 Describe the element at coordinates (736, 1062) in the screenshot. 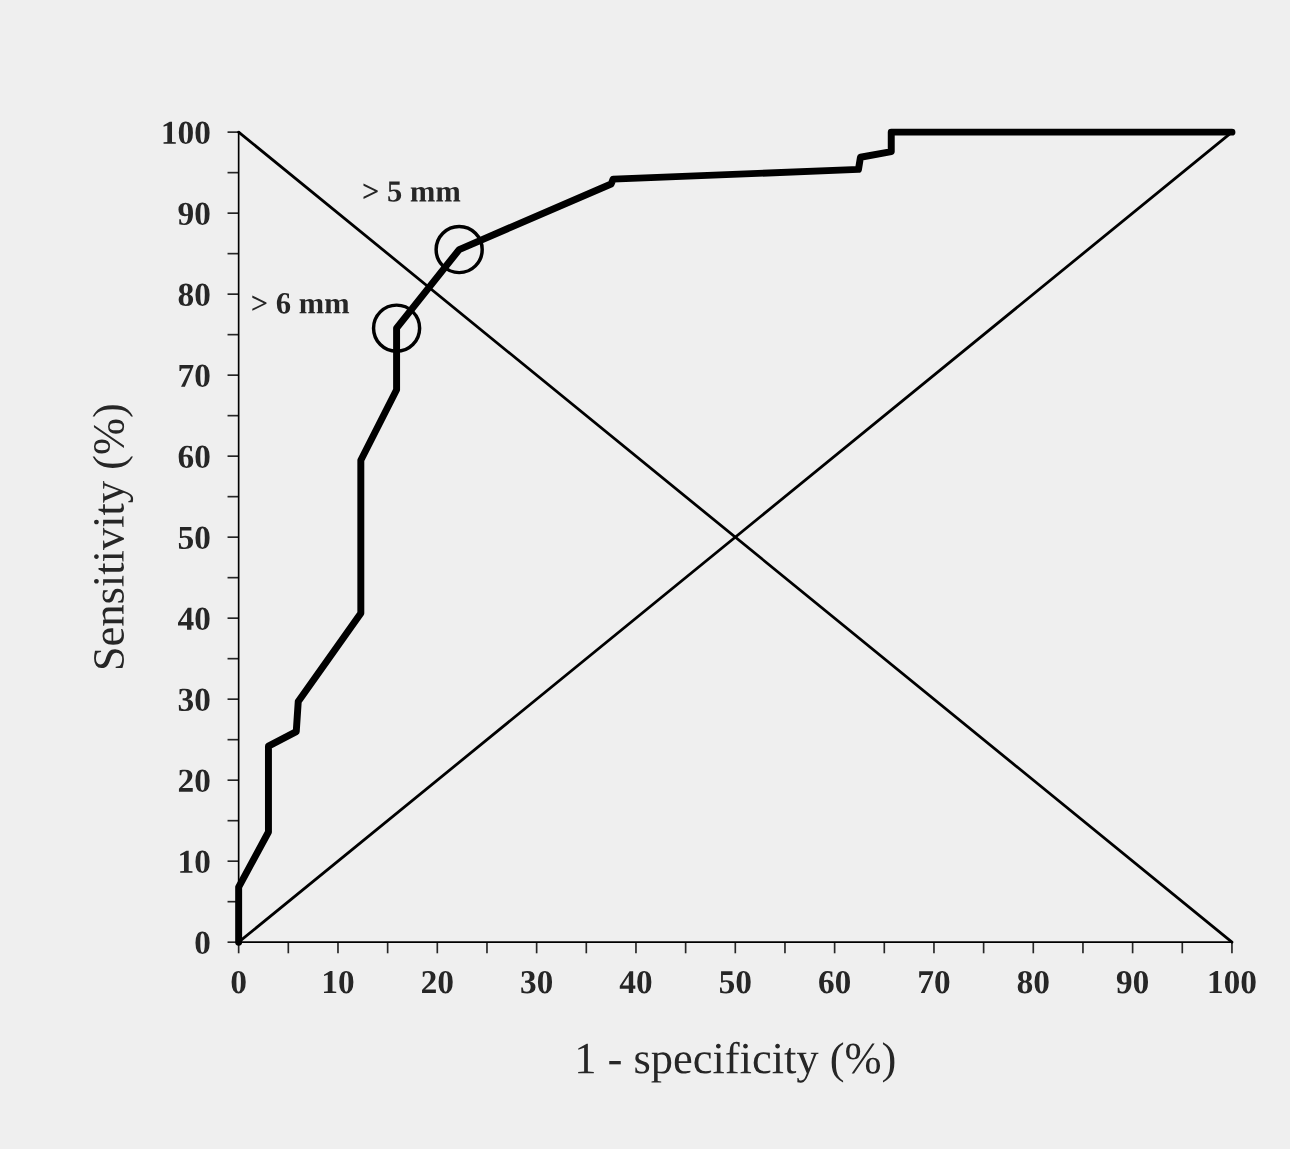

I see `x-axis-title: 1 - specificity (%)` at that location.